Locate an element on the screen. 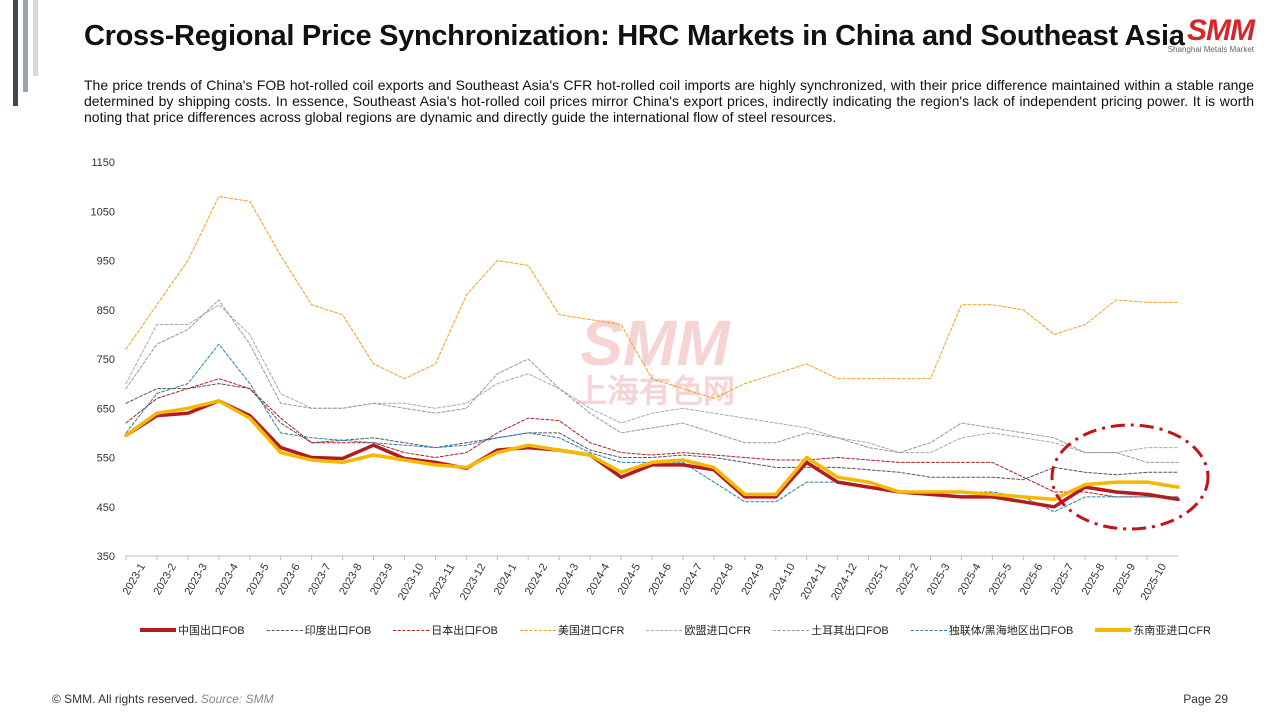 This screenshot has width=1280, height=720. legend-label: 土耳其出口FOB is located at coordinates (850, 631).